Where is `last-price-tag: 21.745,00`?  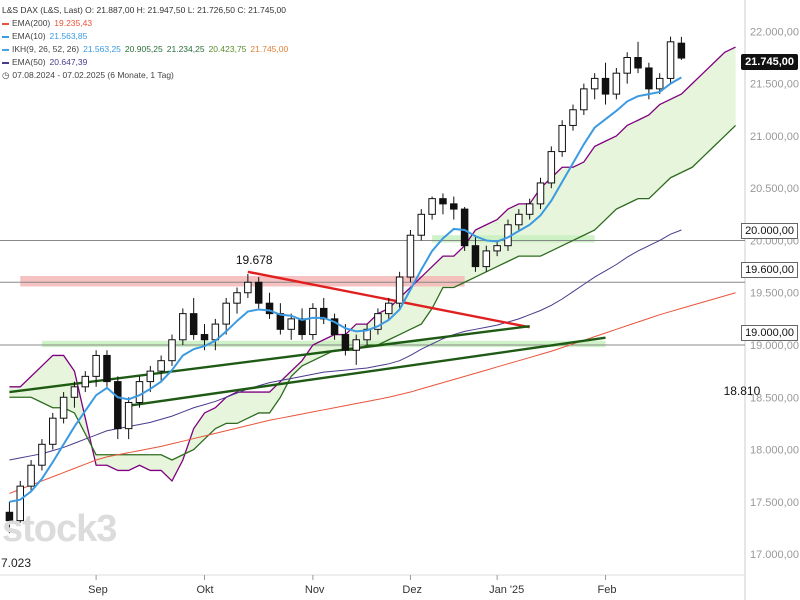
last-price-tag: 21.745,00 is located at coordinates (769, 62).